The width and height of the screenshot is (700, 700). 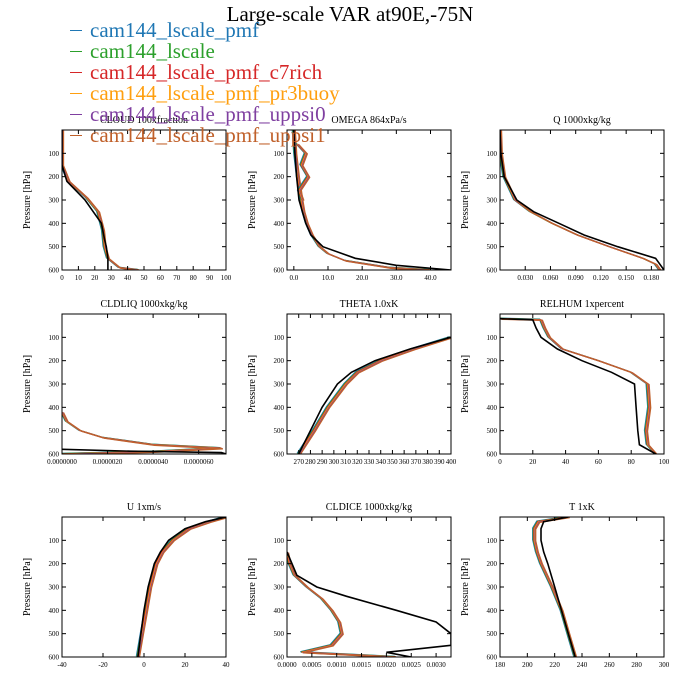 I want to click on x-tick-label: -40, so click(x=62, y=665).